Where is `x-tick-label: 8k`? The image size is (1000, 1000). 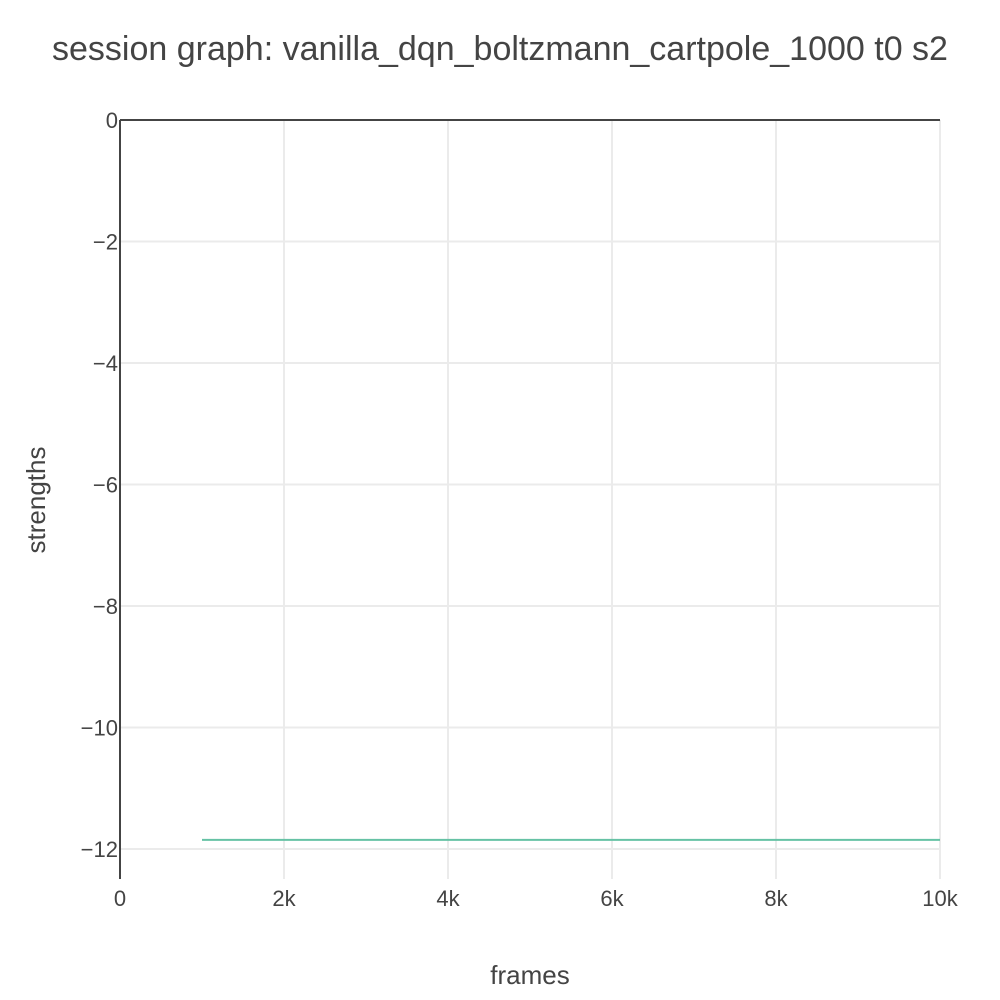
x-tick-label: 8k is located at coordinates (776, 898).